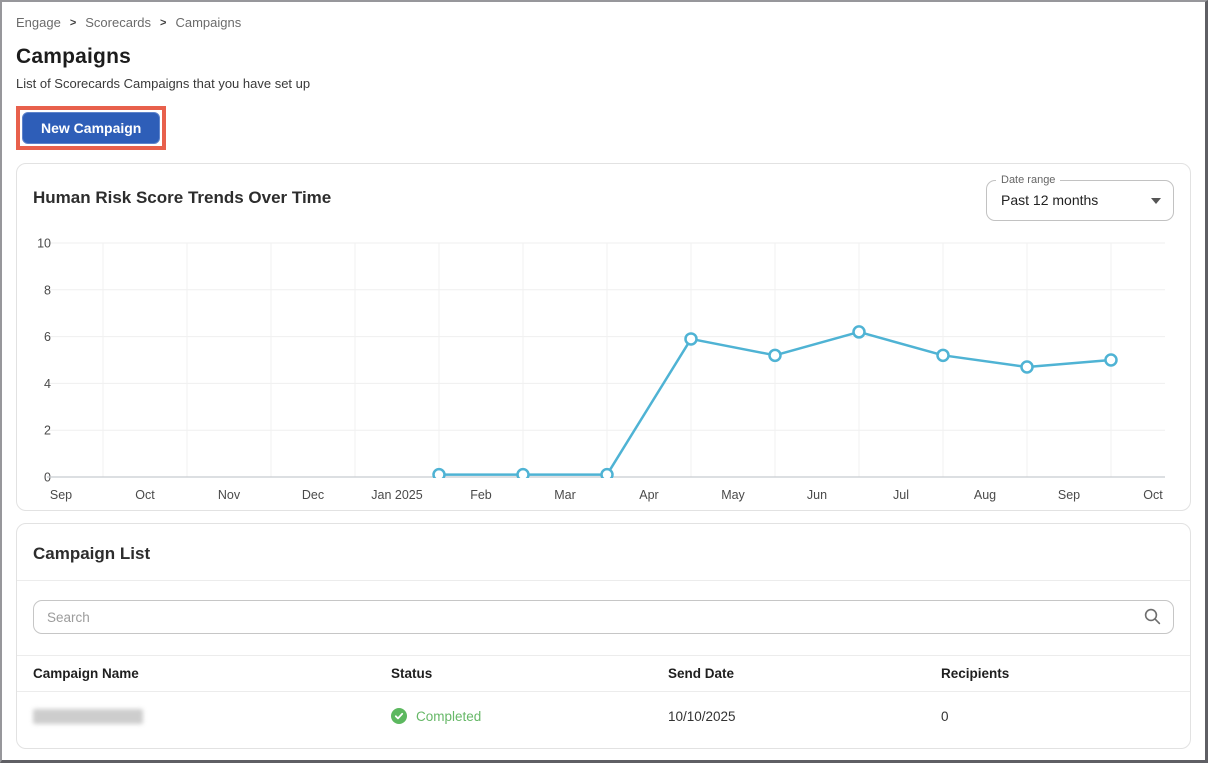 Image resolution: width=1208 pixels, height=763 pixels. I want to click on search-box, so click(603, 617).